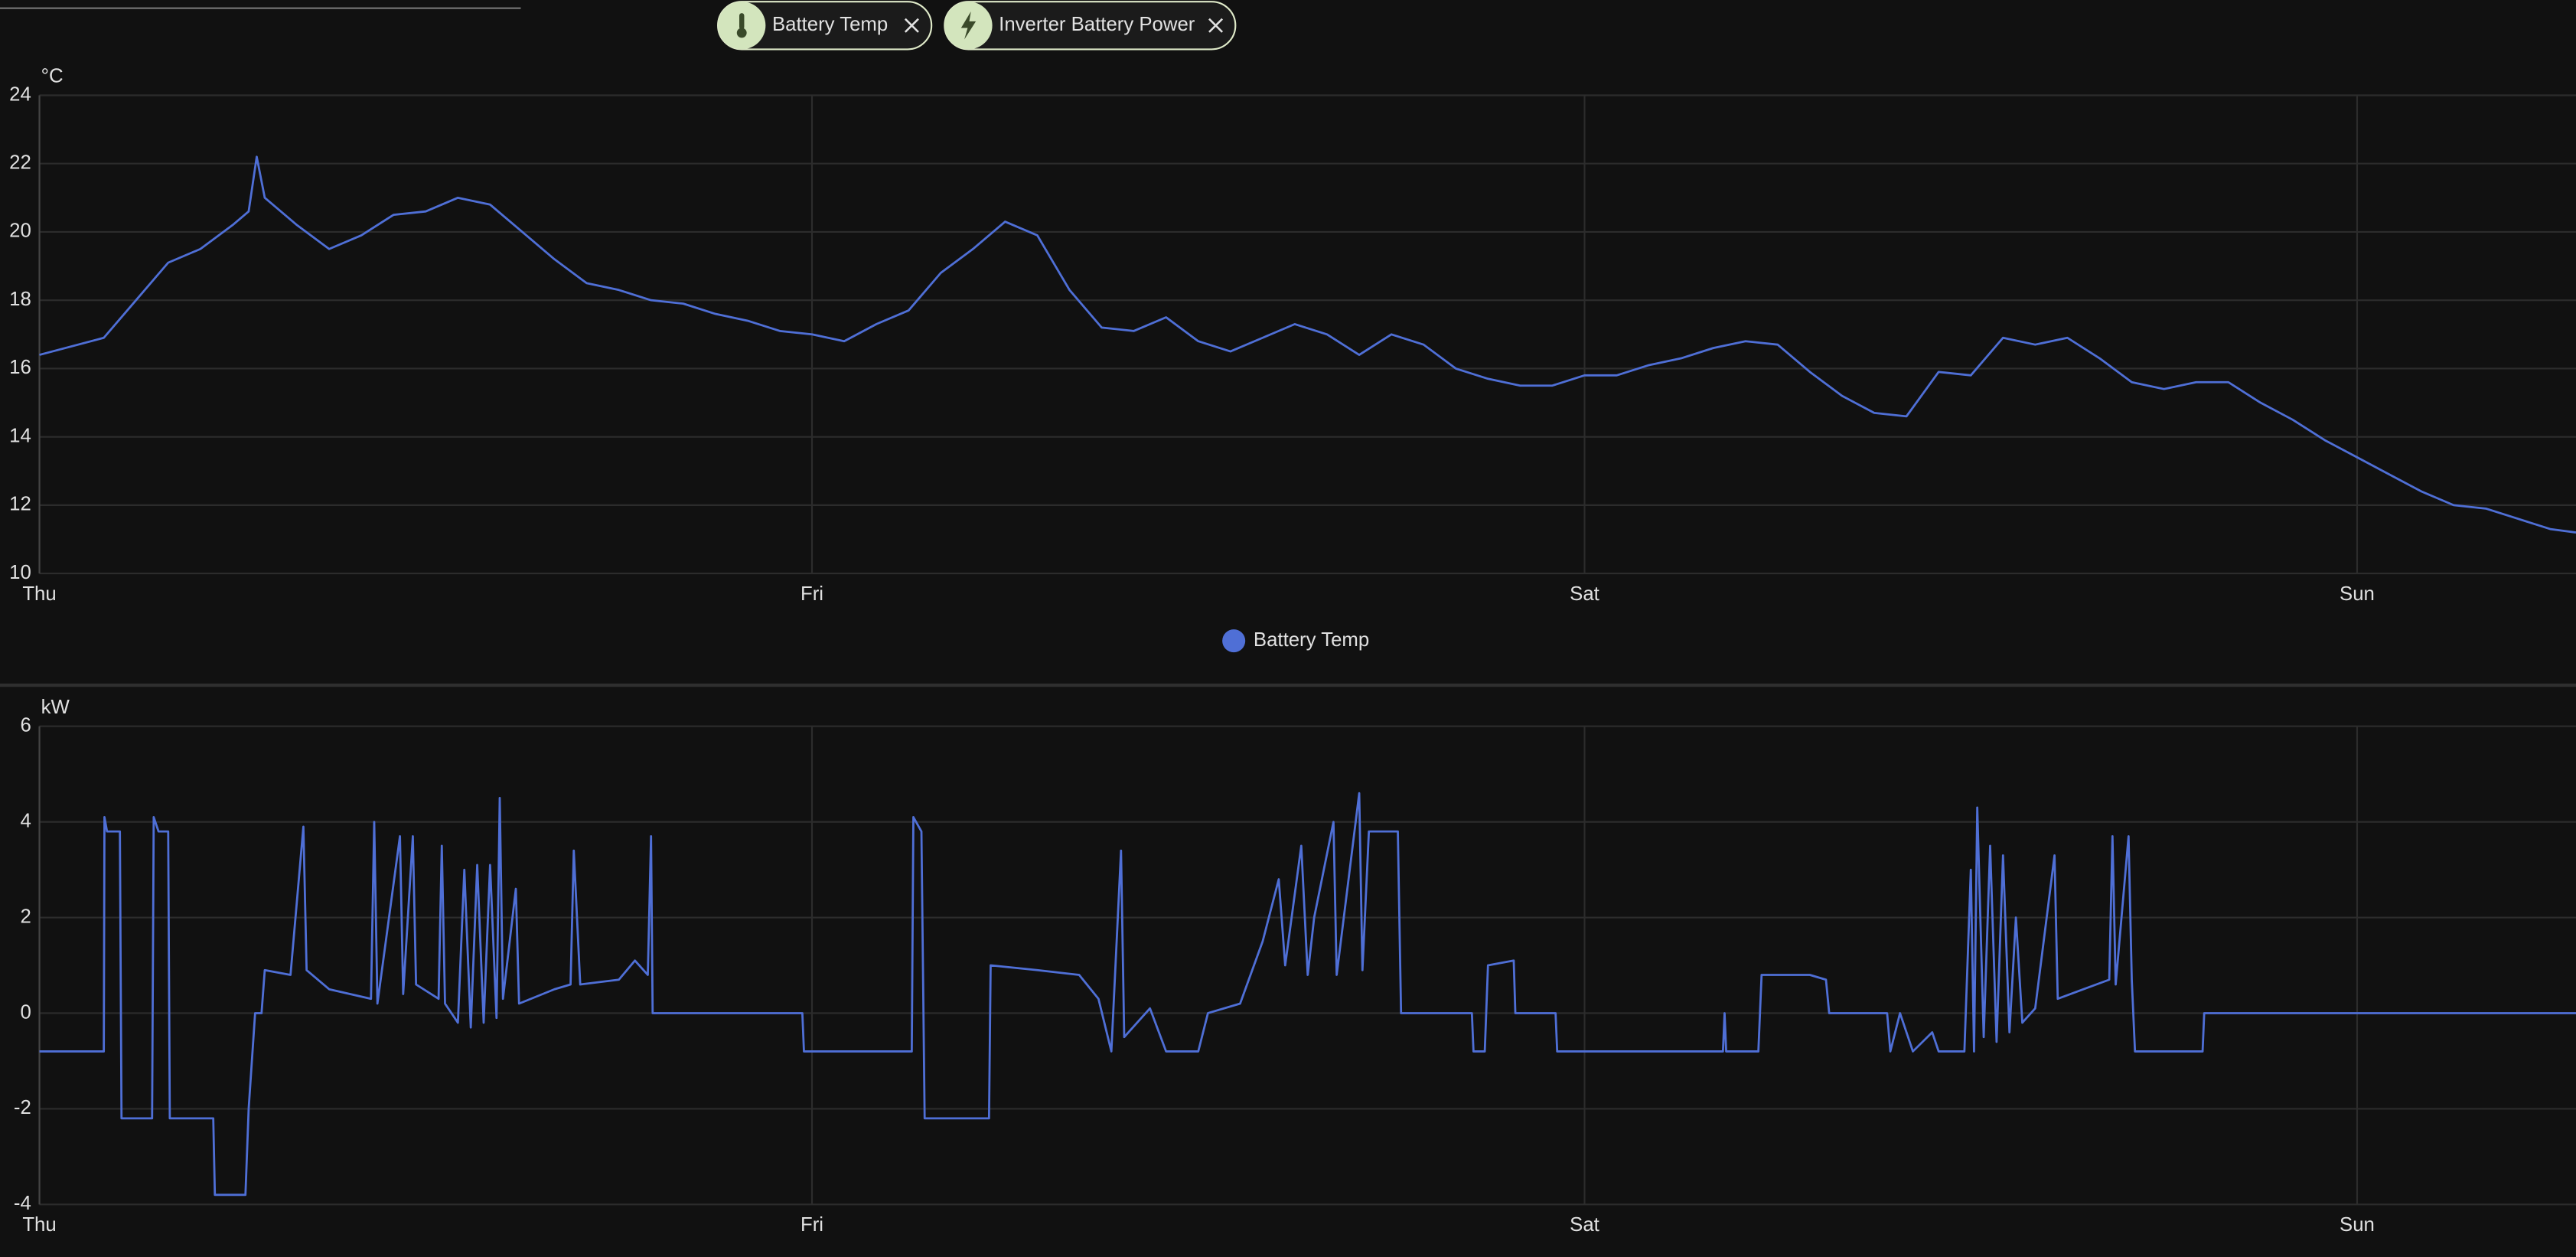 The height and width of the screenshot is (1257, 2576). I want to click on y-tick-label: 10, so click(20, 572).